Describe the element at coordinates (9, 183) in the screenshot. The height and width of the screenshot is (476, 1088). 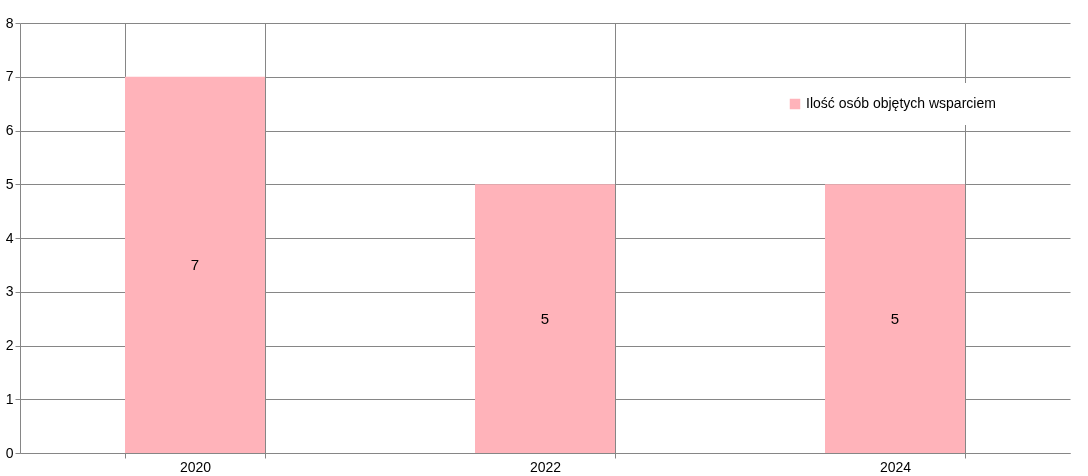
I see `y-tick-label: 5` at that location.